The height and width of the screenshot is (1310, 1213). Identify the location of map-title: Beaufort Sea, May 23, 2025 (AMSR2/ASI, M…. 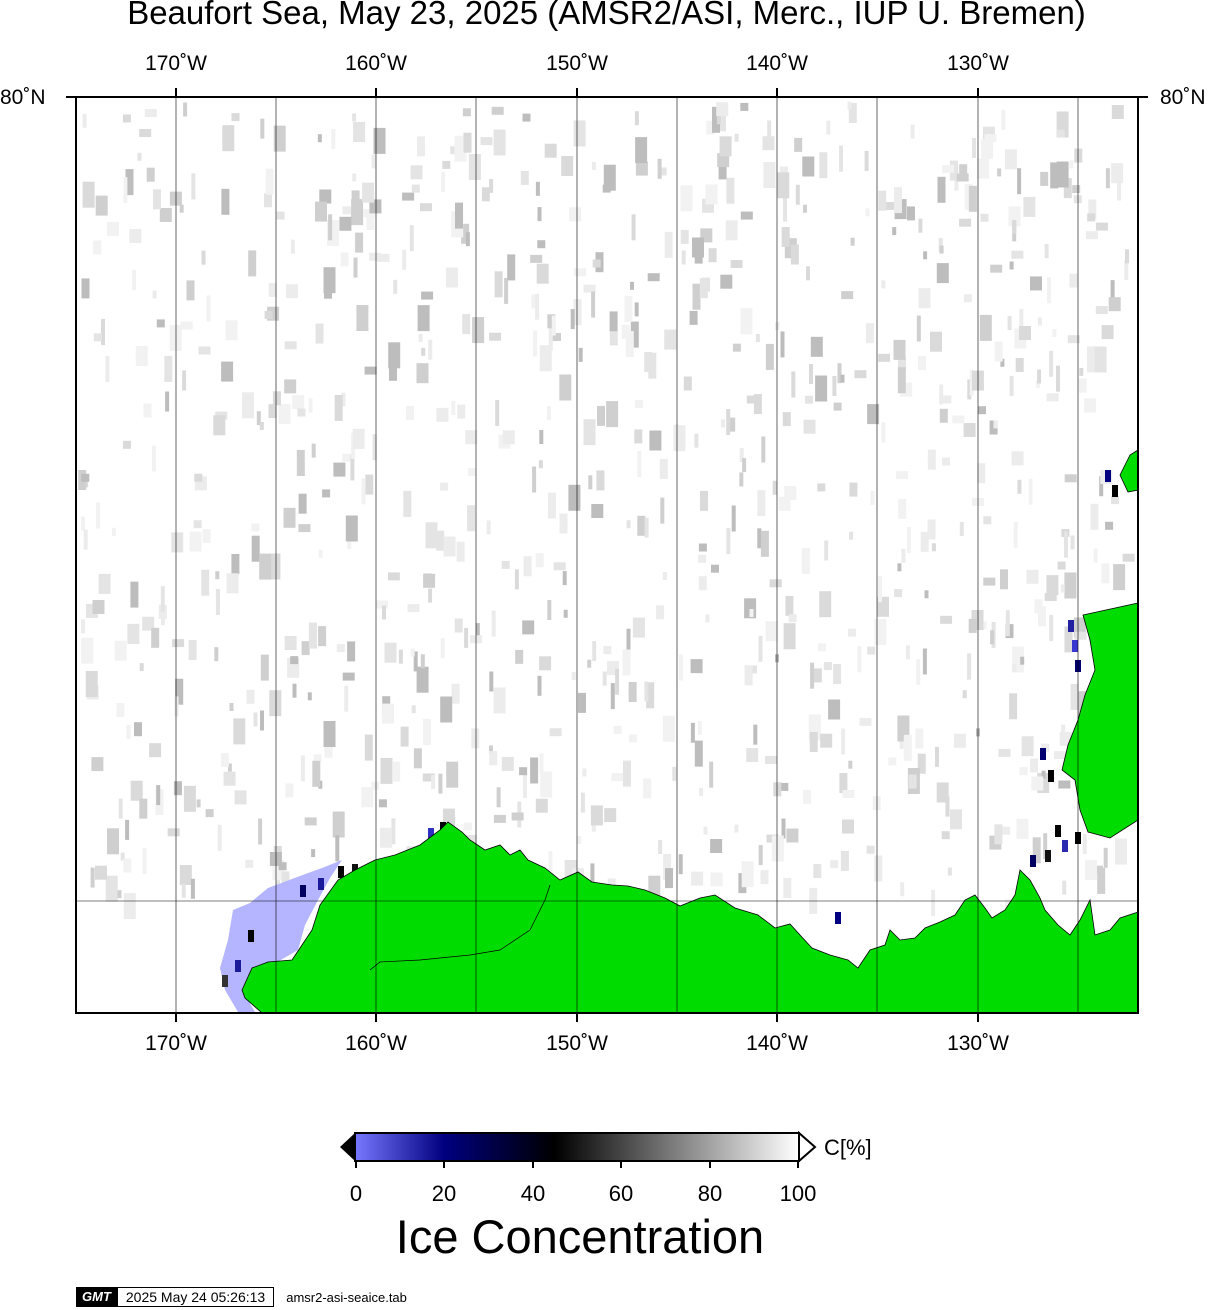
(606, 15).